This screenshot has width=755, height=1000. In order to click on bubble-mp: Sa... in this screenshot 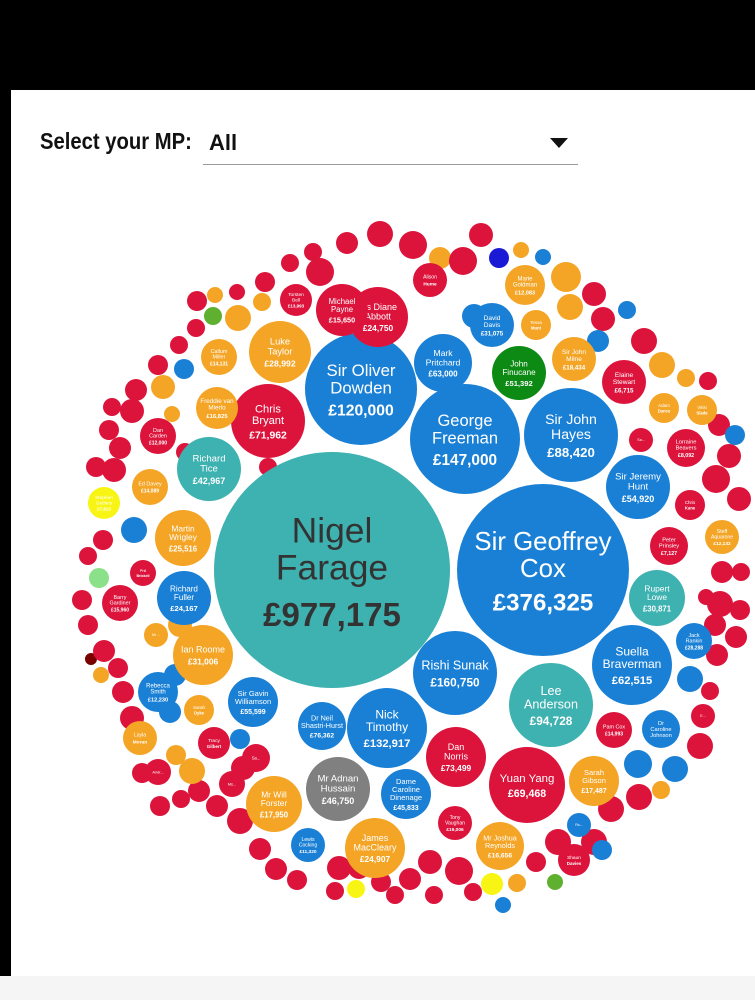, I will do `click(641, 440)`.